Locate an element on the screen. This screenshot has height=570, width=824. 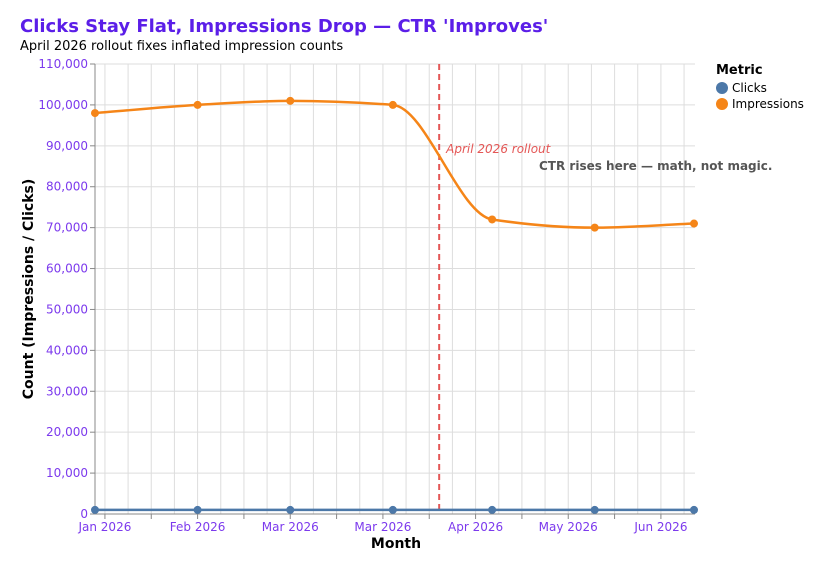
legend-label-impressions: Impressions is located at coordinates (768, 104).